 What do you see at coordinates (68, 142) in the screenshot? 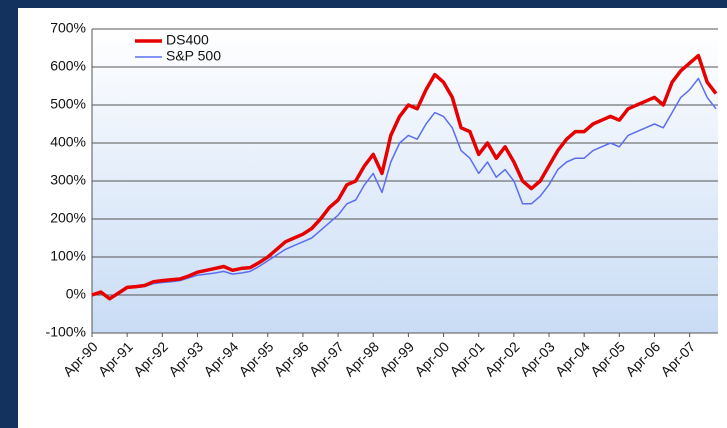
I see `y-tick-label: 400%` at bounding box center [68, 142].